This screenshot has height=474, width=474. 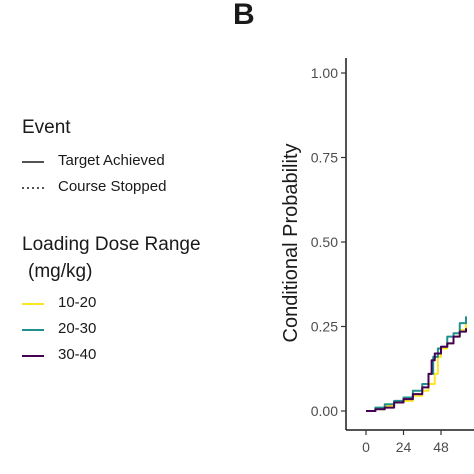 What do you see at coordinates (77, 302) in the screenshot?
I see `legend-label-10-20: 10-20` at bounding box center [77, 302].